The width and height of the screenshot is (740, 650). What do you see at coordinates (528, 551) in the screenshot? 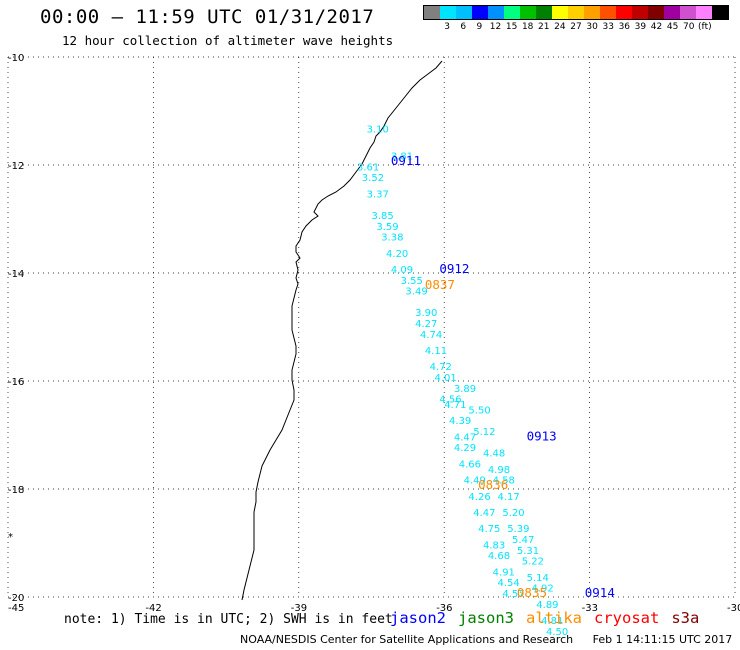
I see `wave-height-value: 5.31` at bounding box center [528, 551].